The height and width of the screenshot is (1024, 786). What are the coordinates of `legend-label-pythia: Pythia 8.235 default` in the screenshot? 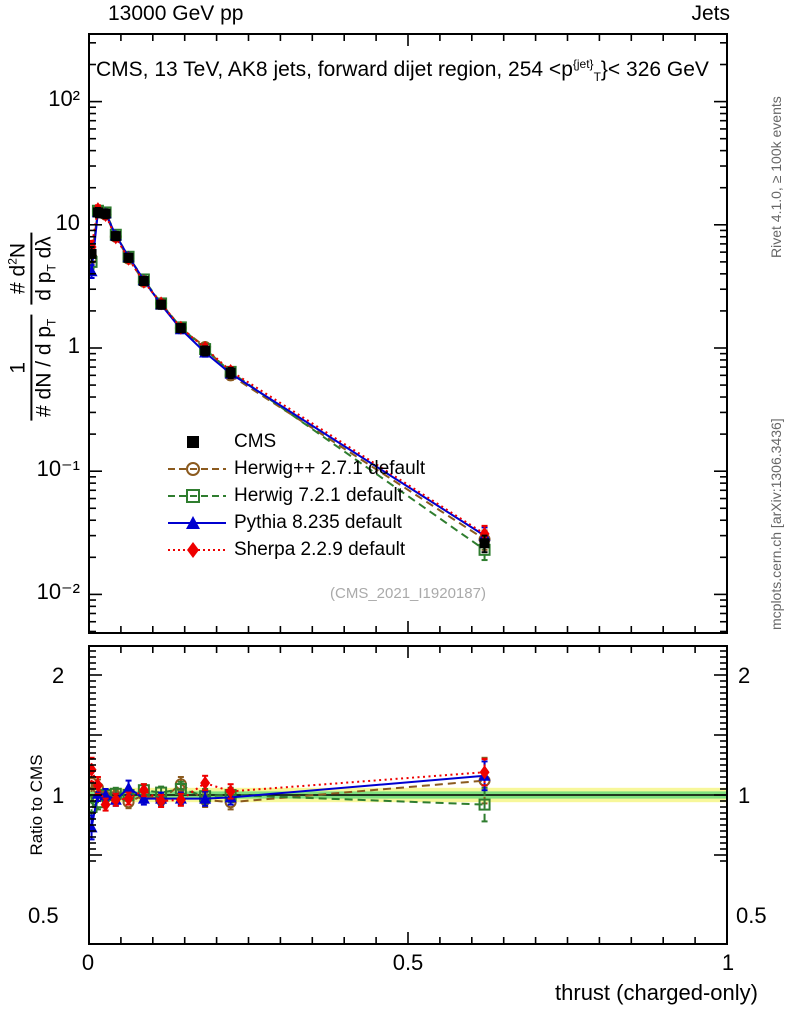 It's located at (318, 522).